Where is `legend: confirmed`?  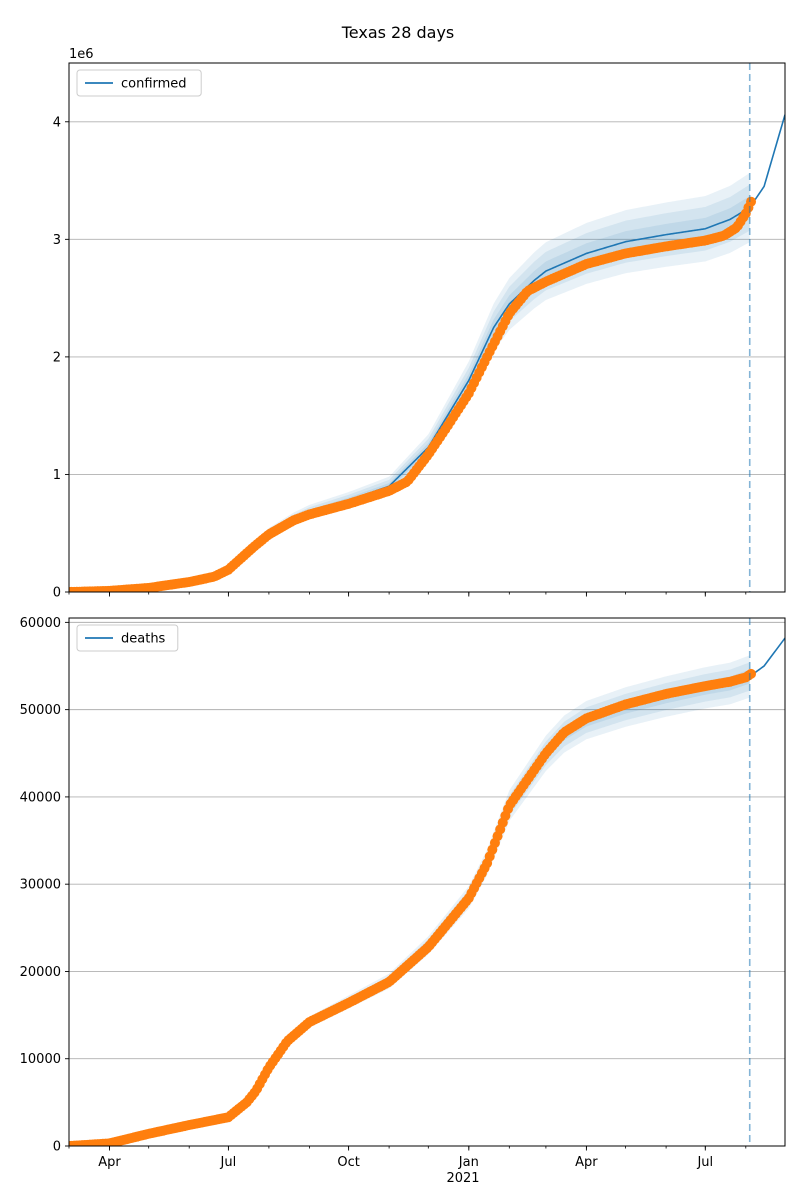 legend: confirmed is located at coordinates (139, 83).